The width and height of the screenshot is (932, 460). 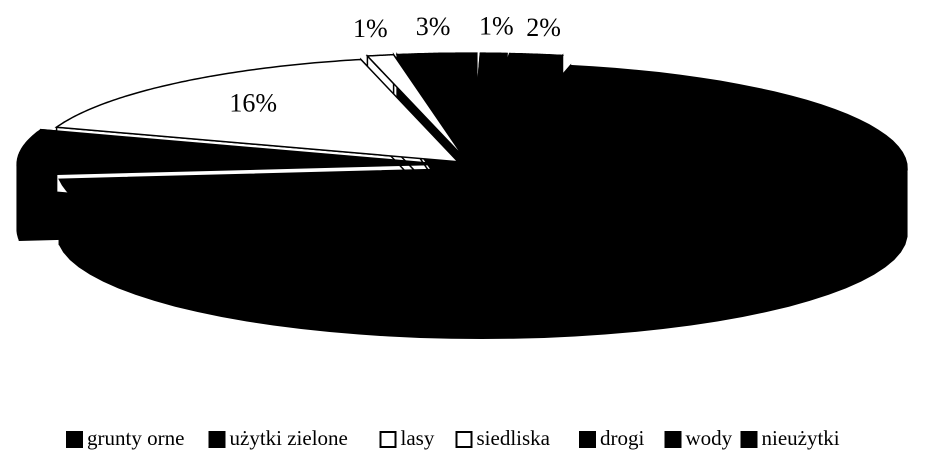 I want to click on legend-label: siedliska, so click(x=514, y=438).